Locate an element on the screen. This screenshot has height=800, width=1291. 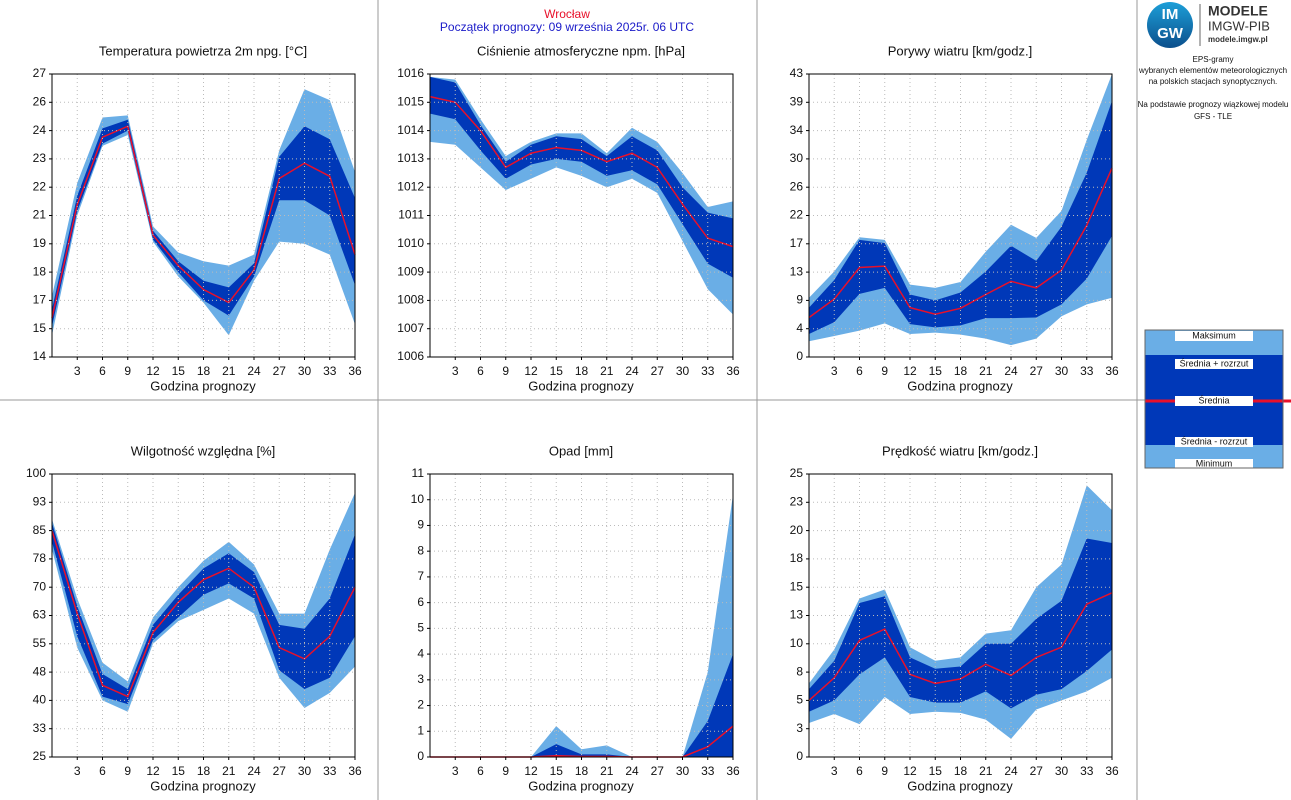
mean-line is located at coordinates (203, 221).